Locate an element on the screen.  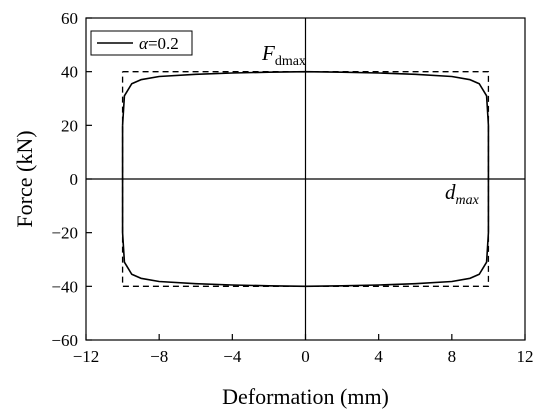
y-tick-label: 40 is located at coordinates (69, 72).